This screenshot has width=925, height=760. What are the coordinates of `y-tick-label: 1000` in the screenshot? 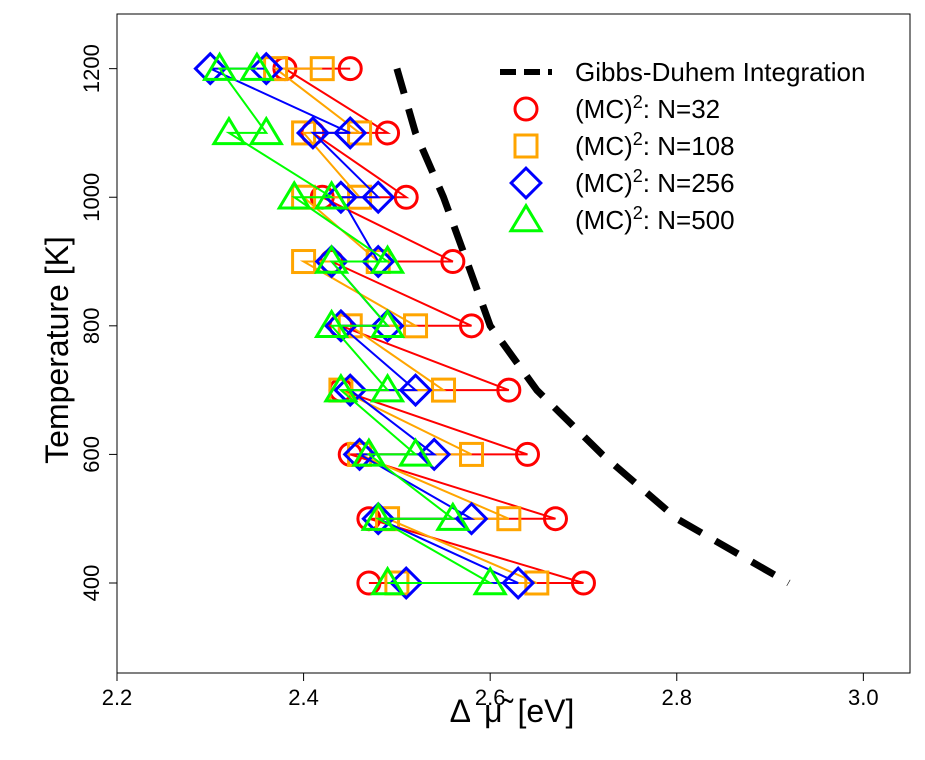 It's located at (91, 197).